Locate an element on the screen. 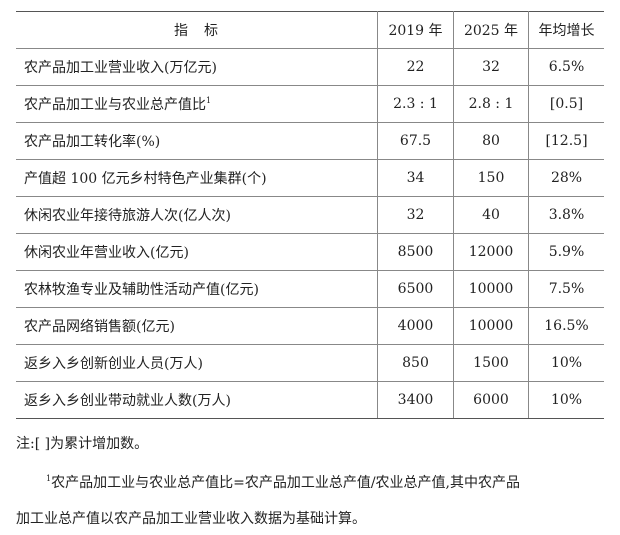 The width and height of the screenshot is (620, 535). table-row: 农产品加工业营业收入(万亿元) 22 32 6.5% is located at coordinates (310, 67).